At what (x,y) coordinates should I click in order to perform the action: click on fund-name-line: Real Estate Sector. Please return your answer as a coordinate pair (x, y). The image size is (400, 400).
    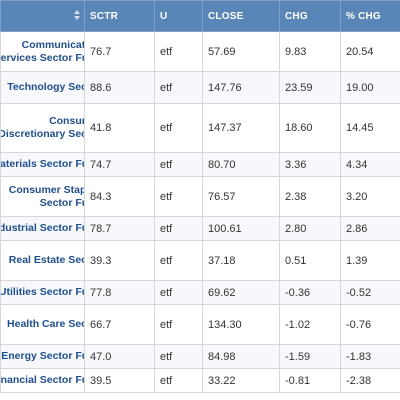
    Looking at the image, I should click on (46, 260).